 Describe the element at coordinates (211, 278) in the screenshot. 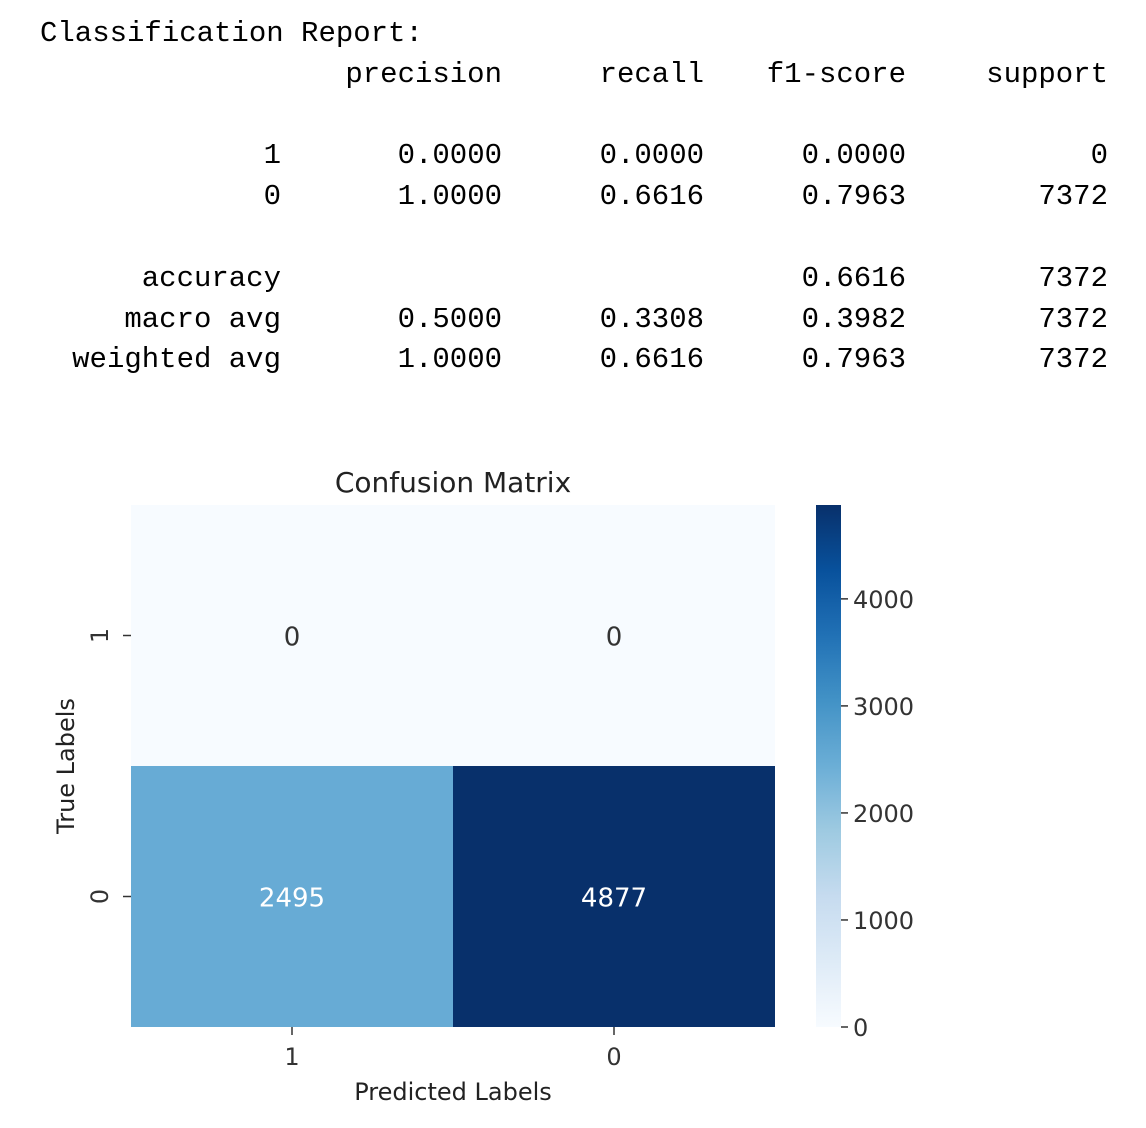

I see `report-summary-label: accuracy` at that location.